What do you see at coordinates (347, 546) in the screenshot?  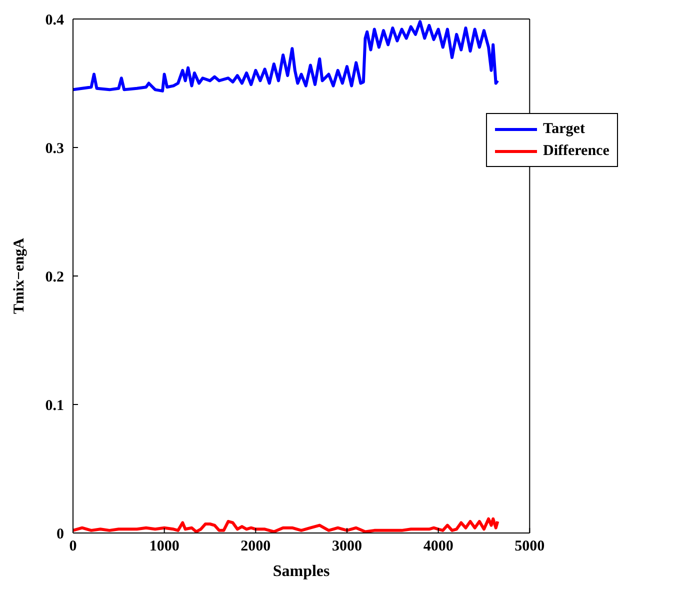 I see `x-tick-label: 3000` at bounding box center [347, 546].